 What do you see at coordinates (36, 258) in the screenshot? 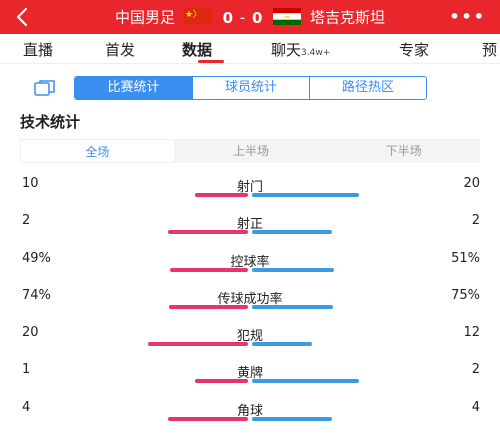
I see `home-stat-value: 49%` at bounding box center [36, 258].